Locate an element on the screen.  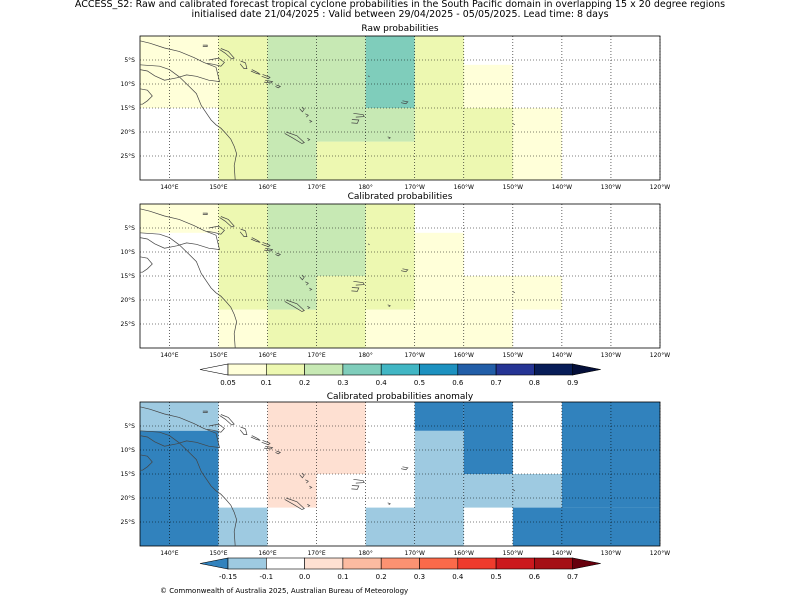
lon-tick-label: 140°E is located at coordinates (169, 187).